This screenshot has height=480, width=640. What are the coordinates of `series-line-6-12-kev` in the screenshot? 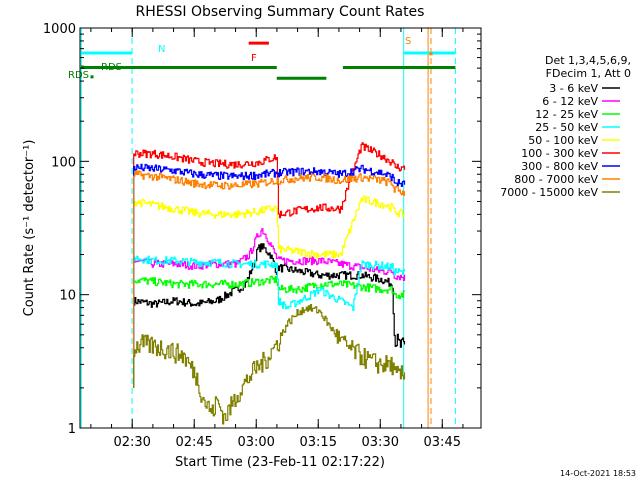 It's located at (269, 308).